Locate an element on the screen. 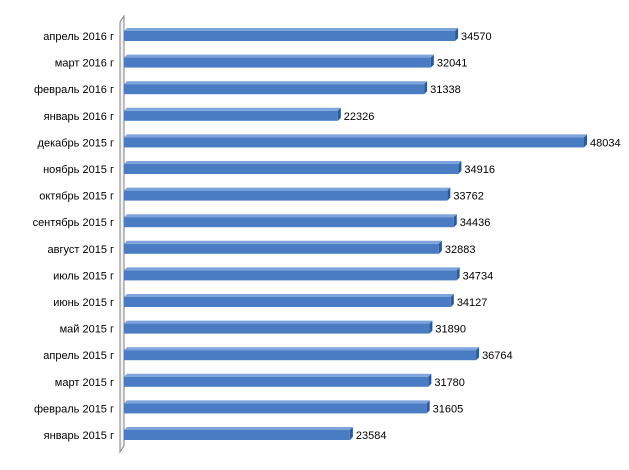 This screenshot has height=470, width=629. value-label: 31338 is located at coordinates (445, 90).